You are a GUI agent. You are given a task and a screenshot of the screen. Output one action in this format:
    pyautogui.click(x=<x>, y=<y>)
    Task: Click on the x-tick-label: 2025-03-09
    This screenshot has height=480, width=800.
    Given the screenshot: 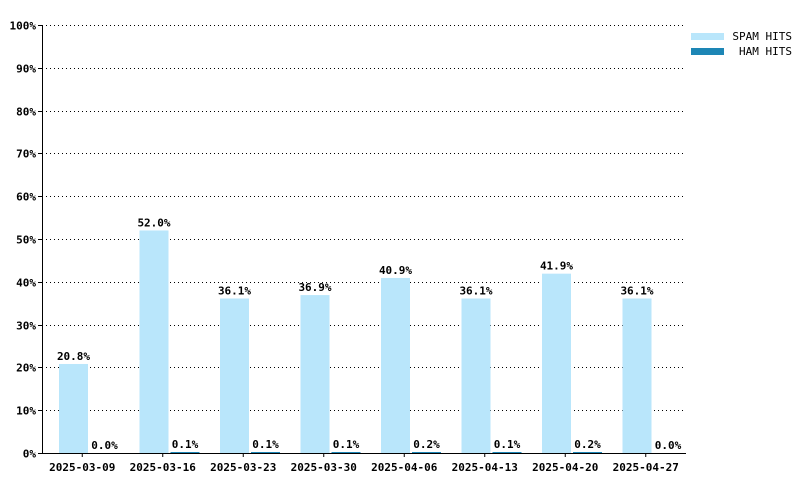 What is the action you would take?
    pyautogui.click(x=82, y=467)
    